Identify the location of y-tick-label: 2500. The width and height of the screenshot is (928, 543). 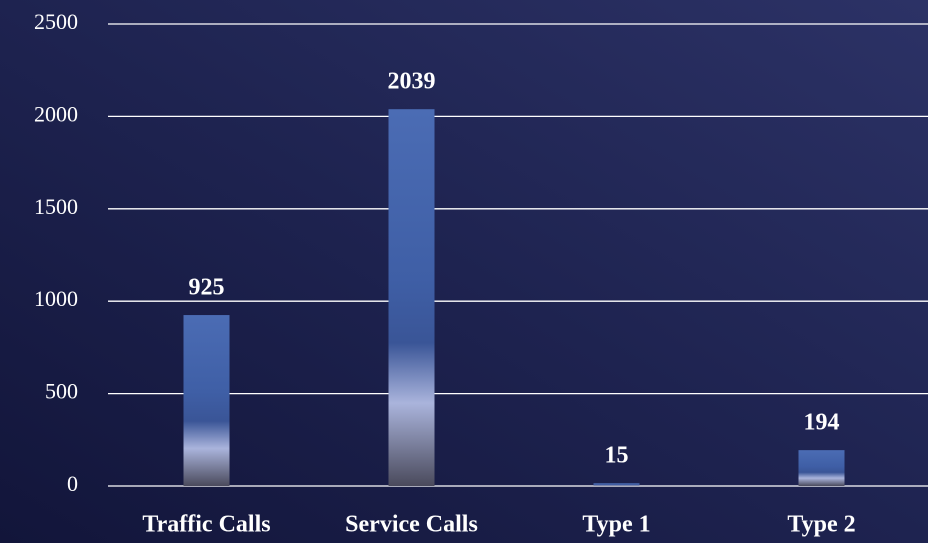
(56, 21).